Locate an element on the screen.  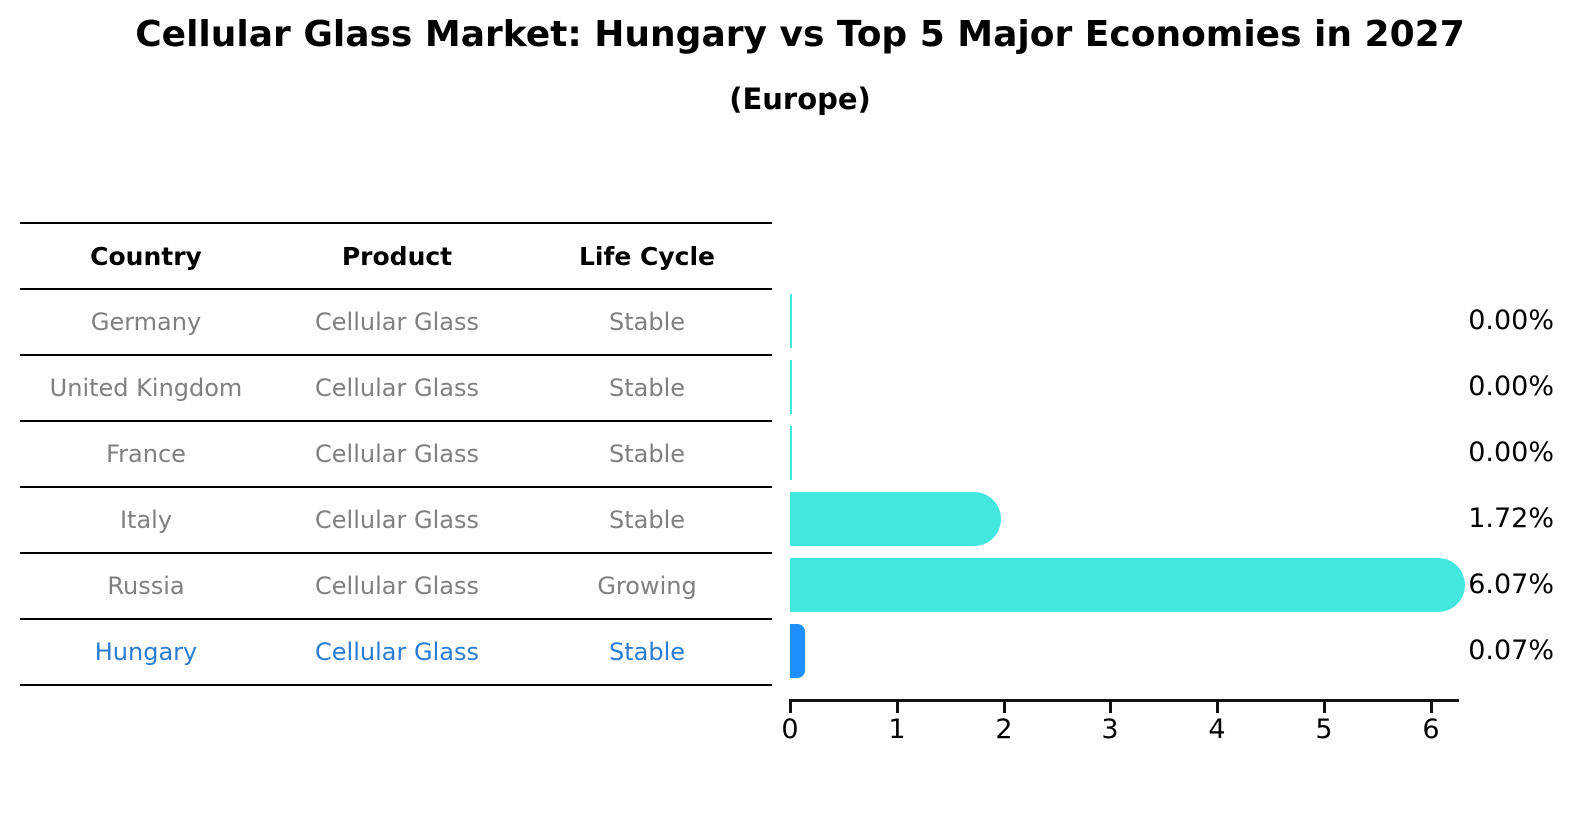
value-label-russia: 6.07% is located at coordinates (1511, 584).